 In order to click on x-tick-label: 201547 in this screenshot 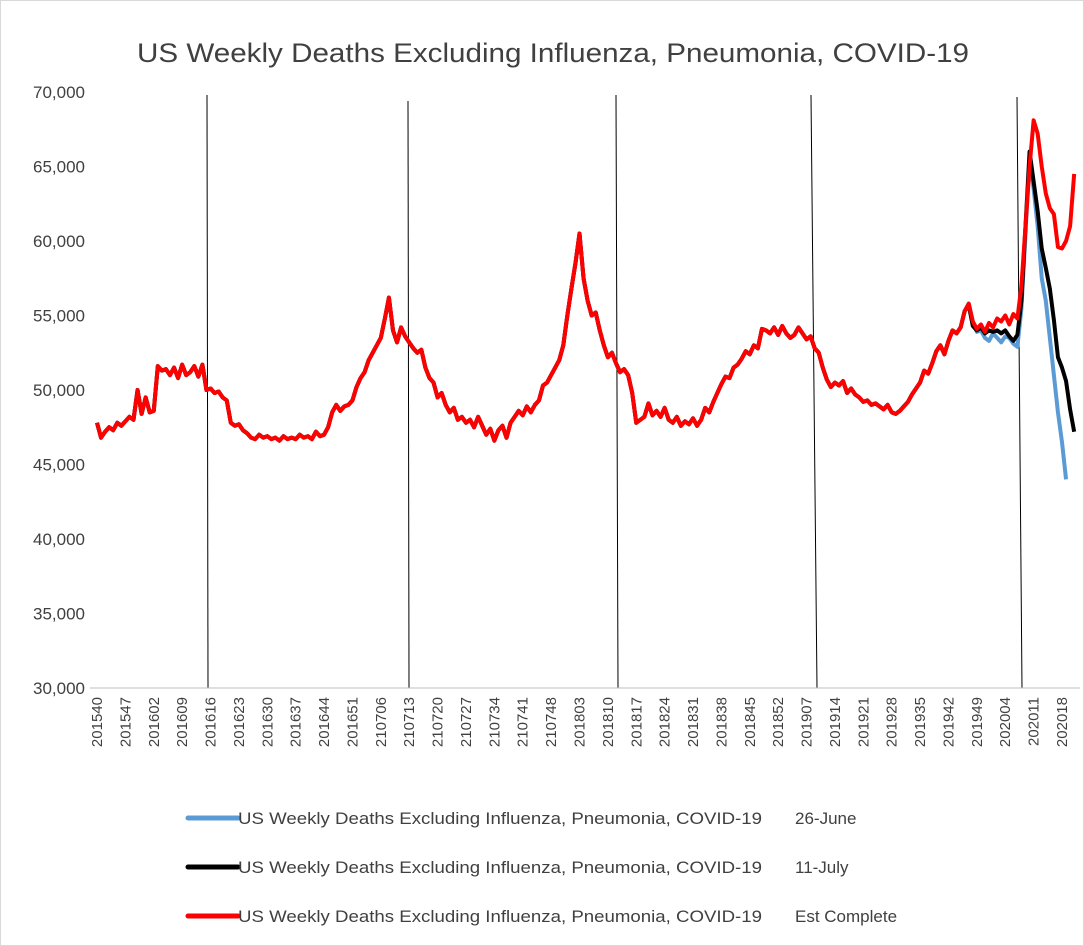, I will do `click(125, 722)`.